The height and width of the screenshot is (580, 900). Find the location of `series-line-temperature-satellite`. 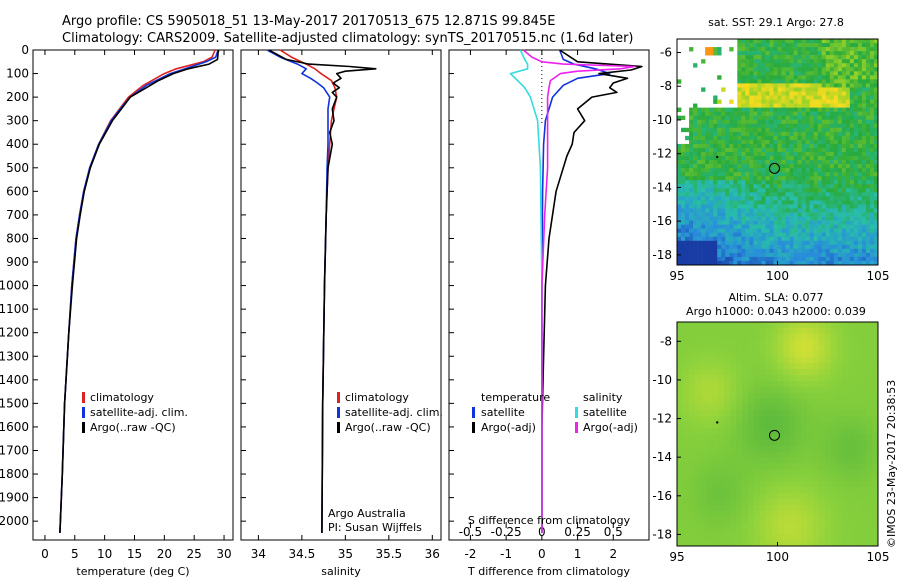

series-line-temperature-satellite is located at coordinates (576, 291).